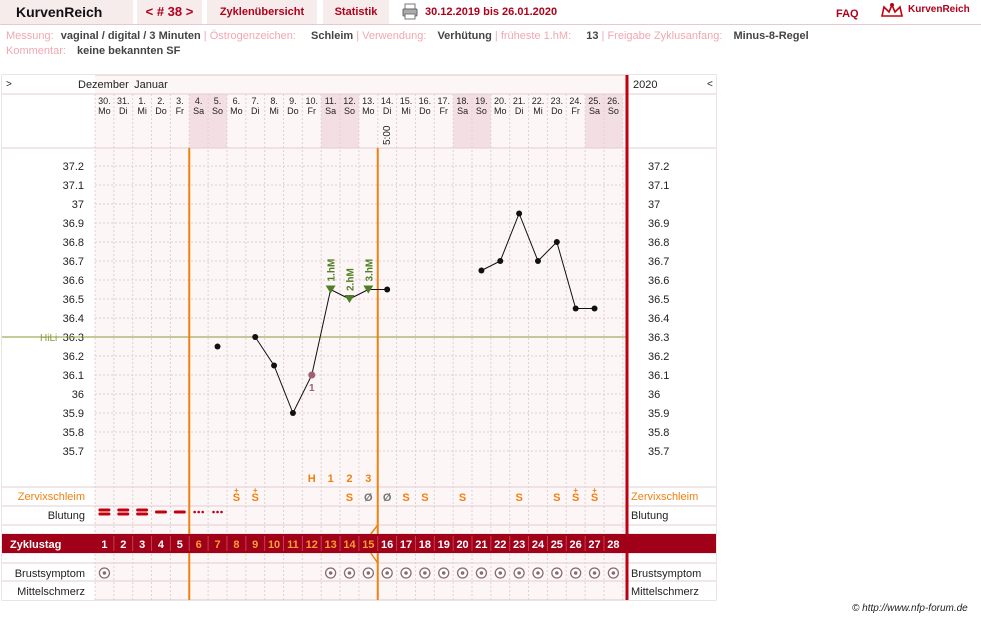 The width and height of the screenshot is (981, 621). Describe the element at coordinates (128, 51) in the screenshot. I see `comment-value: keine bekannten SF` at that location.